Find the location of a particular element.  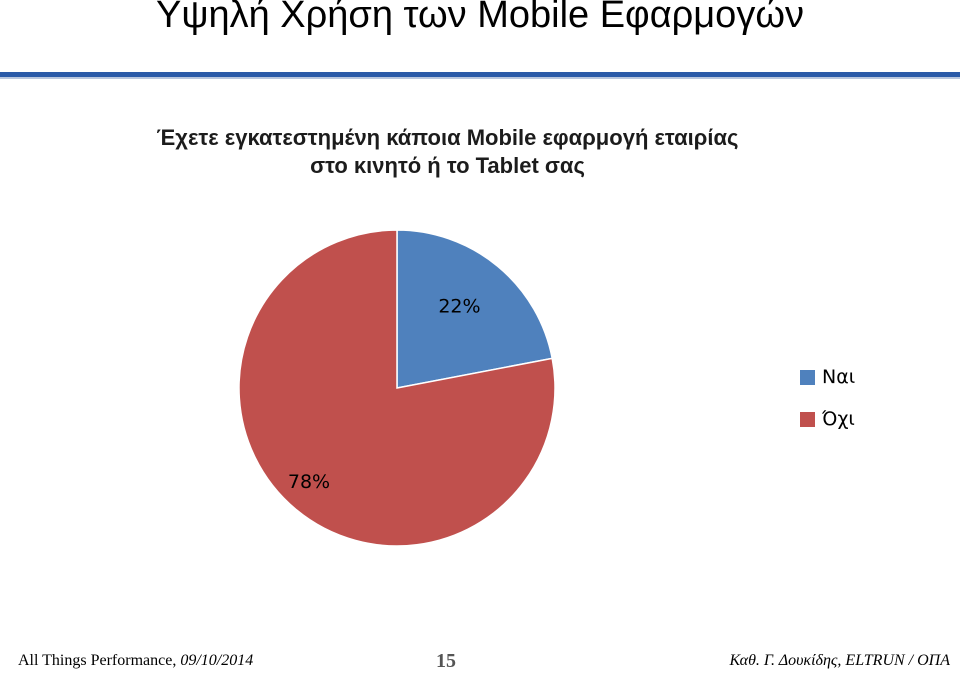

chart-legend: Ναι Όχι is located at coordinates (827, 398).